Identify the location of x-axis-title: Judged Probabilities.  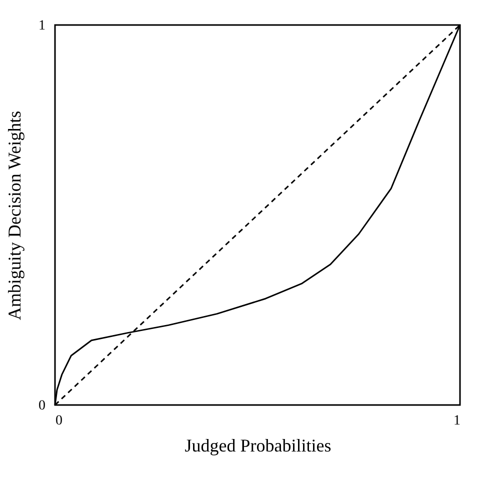
(258, 446).